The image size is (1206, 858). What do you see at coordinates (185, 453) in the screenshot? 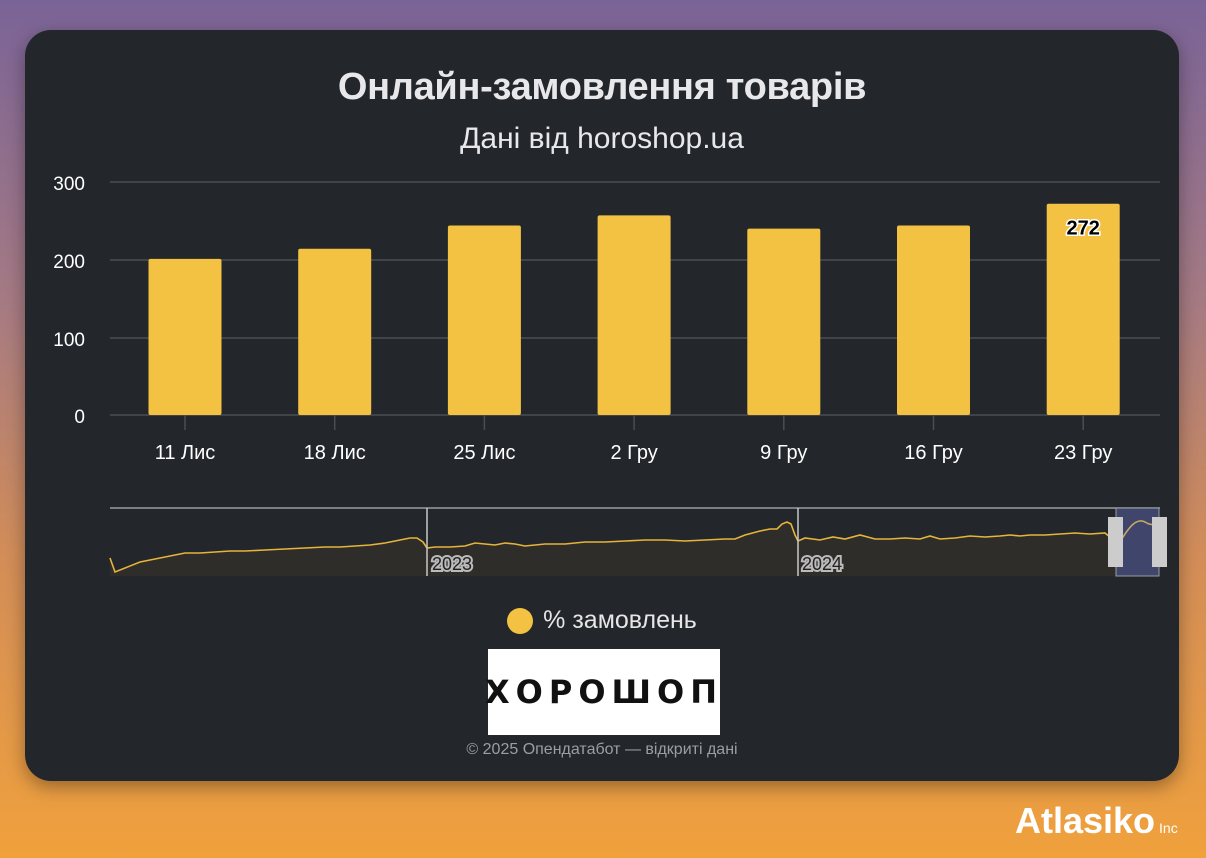
I see `x-tick-label: 11 Лис` at bounding box center [185, 453].